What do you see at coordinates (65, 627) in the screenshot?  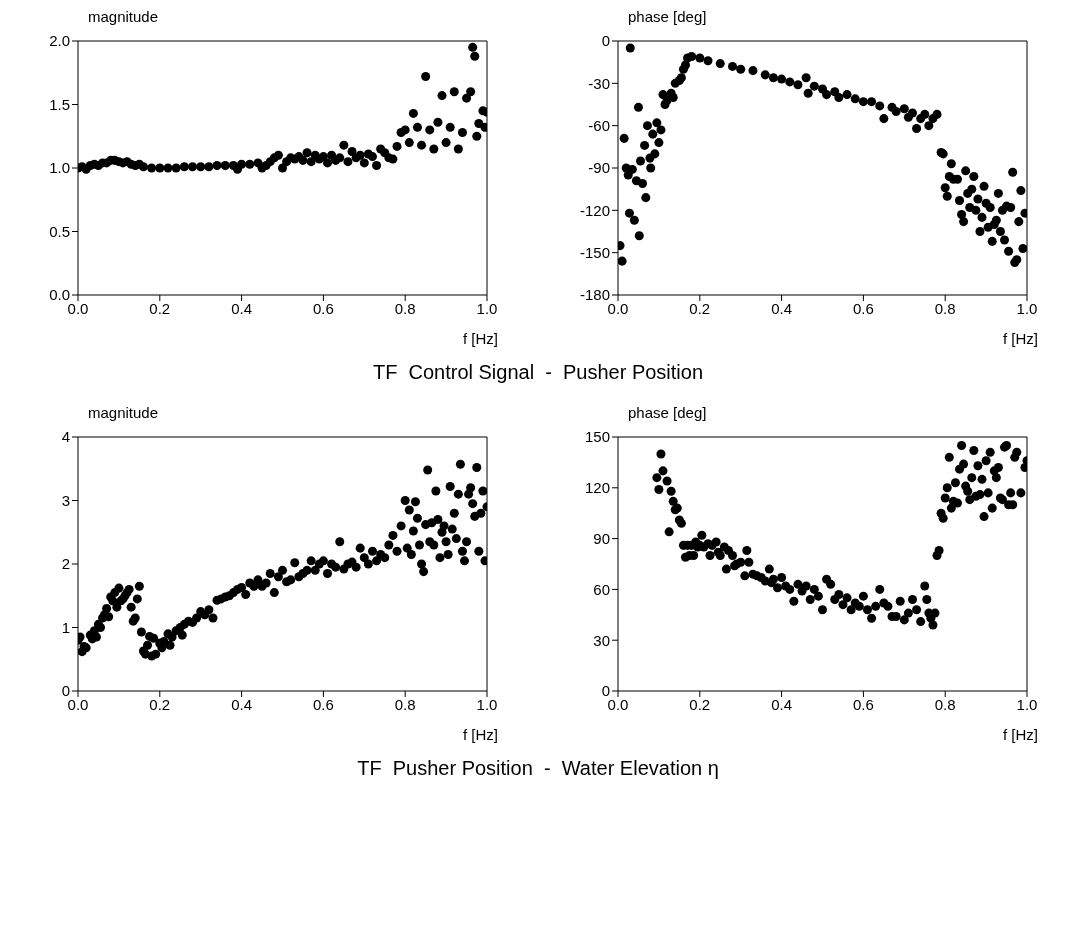 I see `y-tick-label: 1` at bounding box center [65, 627].